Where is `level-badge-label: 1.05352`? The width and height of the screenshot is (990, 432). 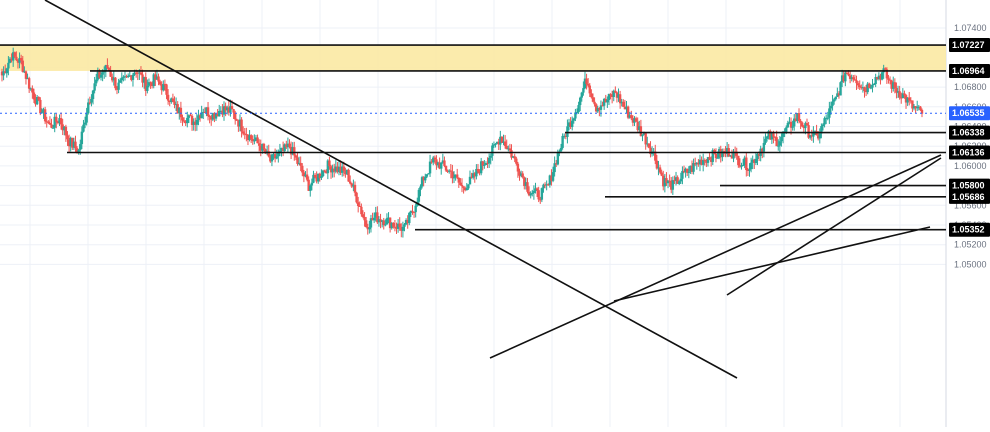 level-badge-label: 1.05352 is located at coordinates (968, 230).